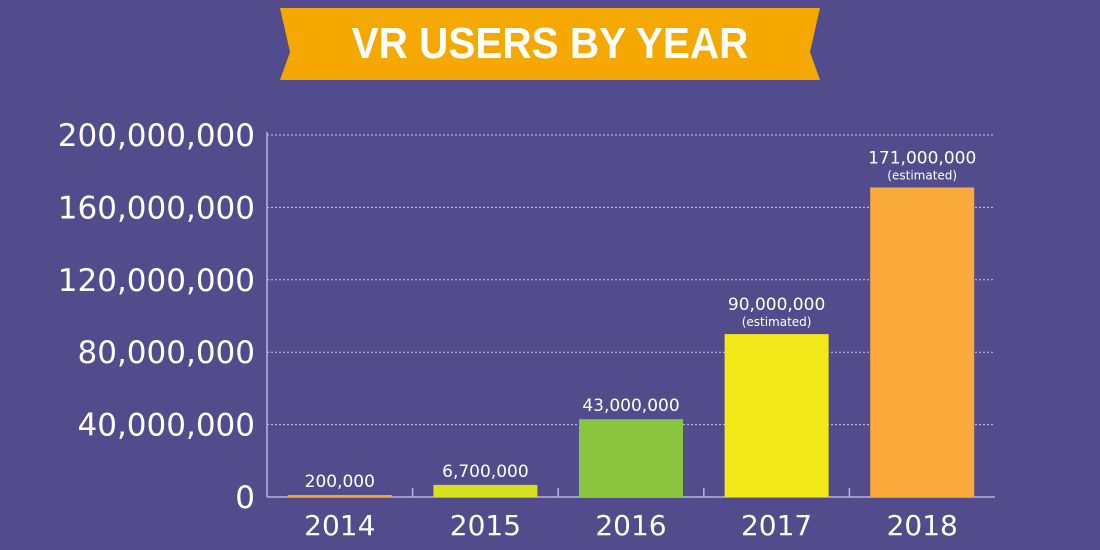  I want to click on x-tick-label: 2015, so click(485, 525).